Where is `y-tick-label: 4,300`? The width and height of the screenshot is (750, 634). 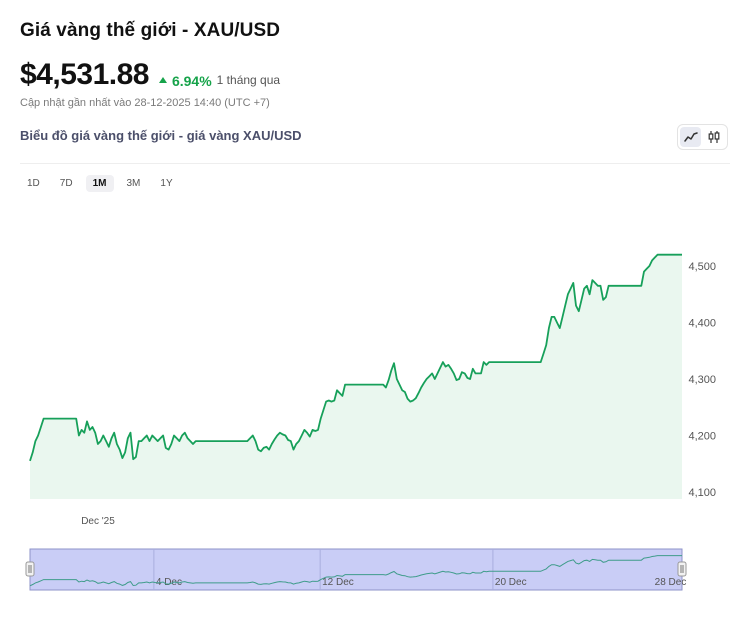
y-tick-label: 4,300 is located at coordinates (702, 380).